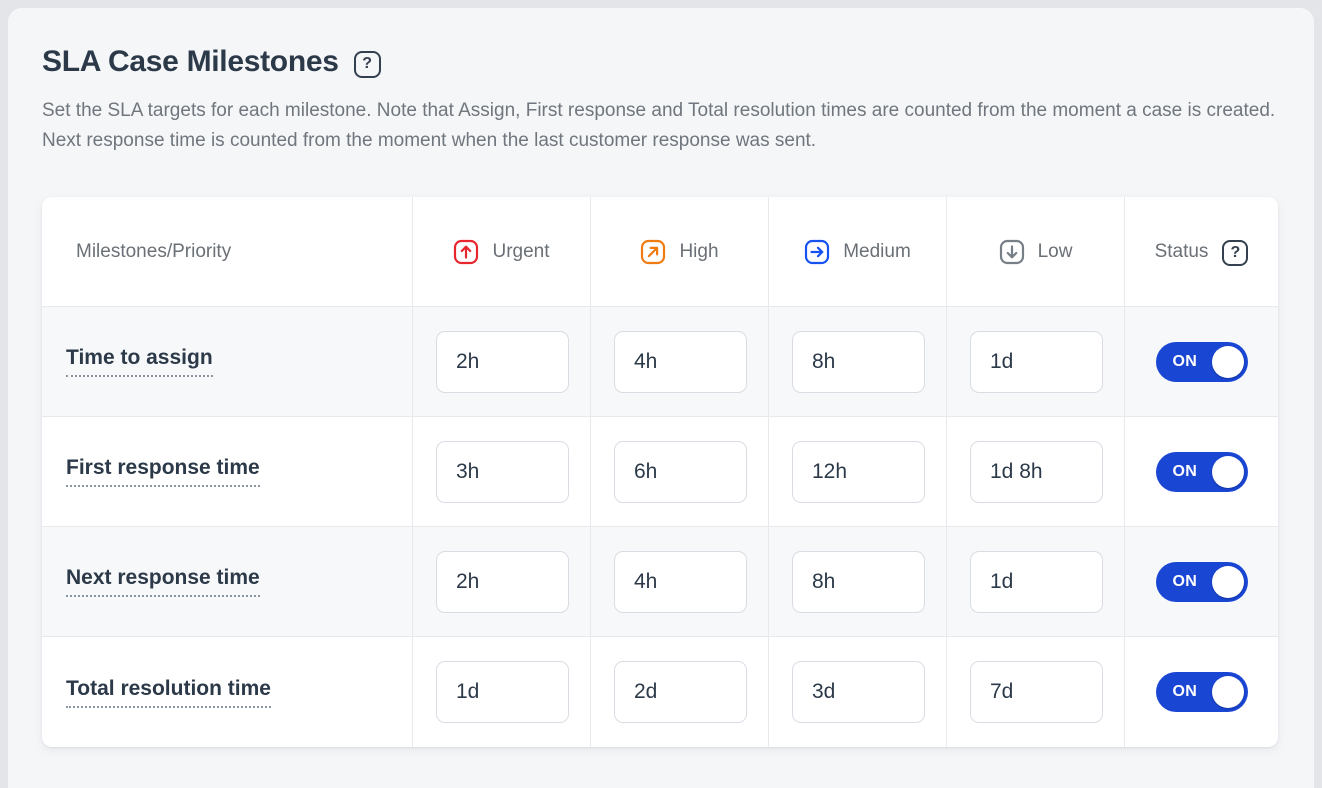 This screenshot has height=788, width=1322. I want to click on table-row: Total resolution time ON, so click(660, 692).